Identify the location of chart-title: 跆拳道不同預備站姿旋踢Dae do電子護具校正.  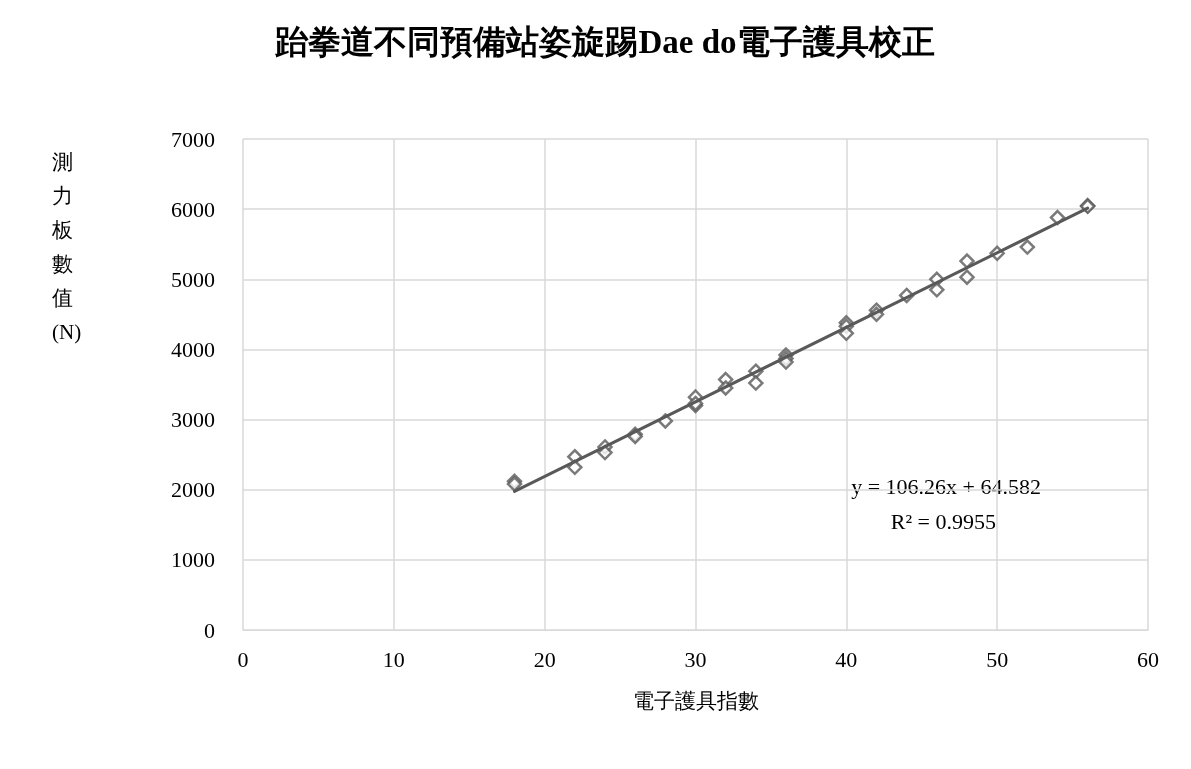
(604, 41).